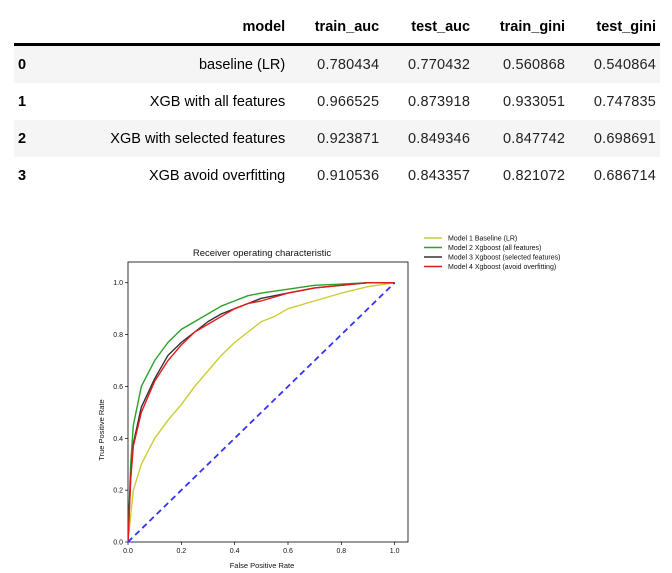 Image resolution: width=672 pixels, height=573 pixels. What do you see at coordinates (624, 101) in the screenshot?
I see `test-gini-cell: 0.747835` at bounding box center [624, 101].